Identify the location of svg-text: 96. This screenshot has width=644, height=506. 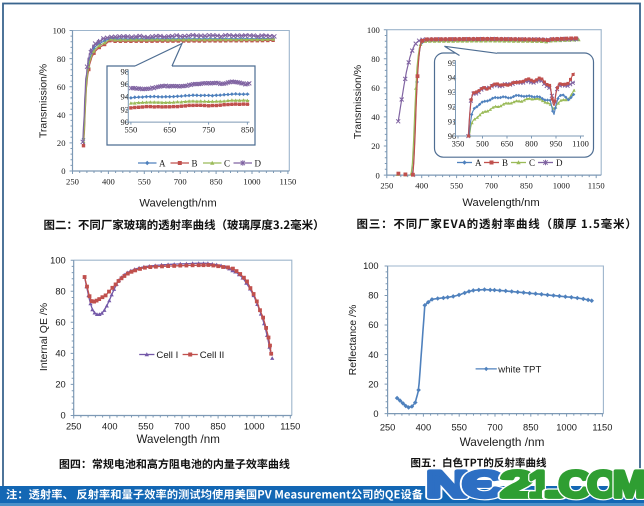
(125, 84).